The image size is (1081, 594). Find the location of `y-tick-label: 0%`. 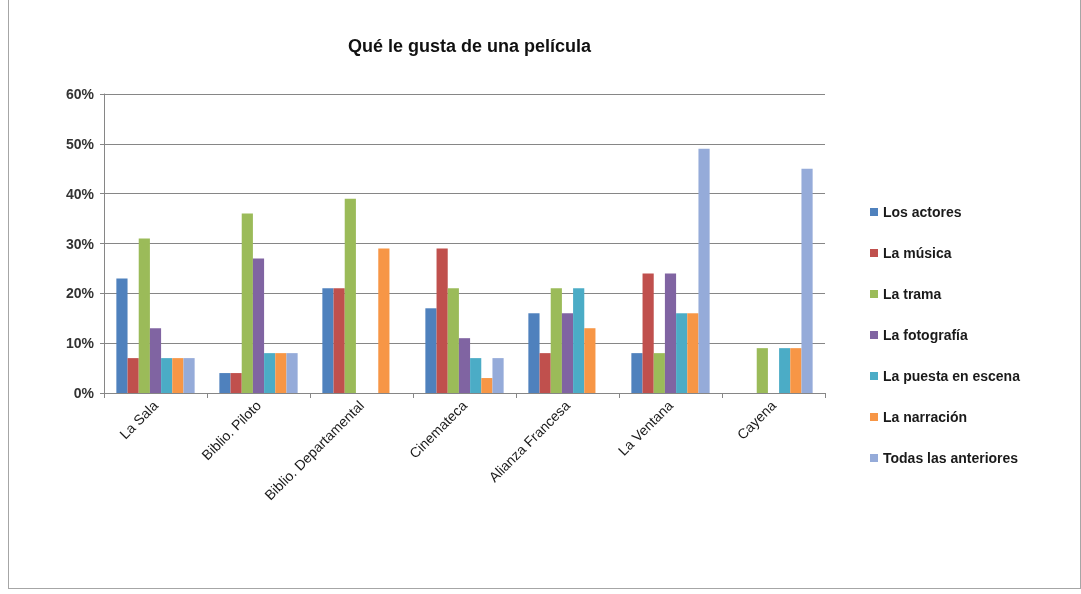

y-tick-label: 0% is located at coordinates (84, 393).